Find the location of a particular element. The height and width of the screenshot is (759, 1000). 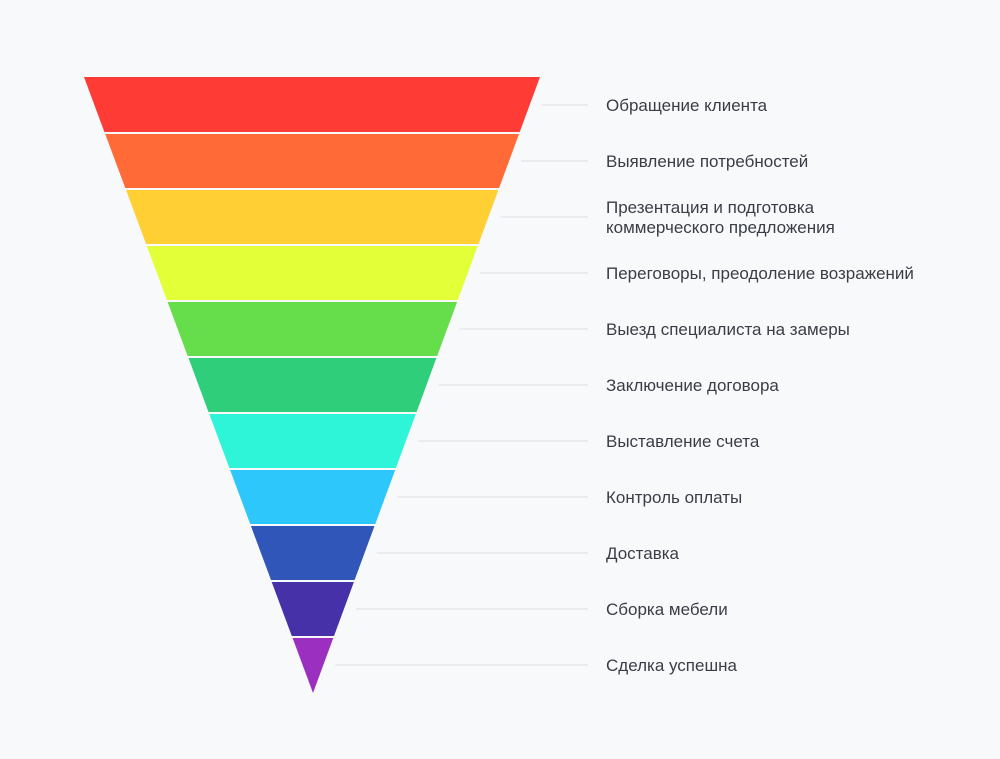

stage-label-7: Выставление счета is located at coordinates (683, 441).